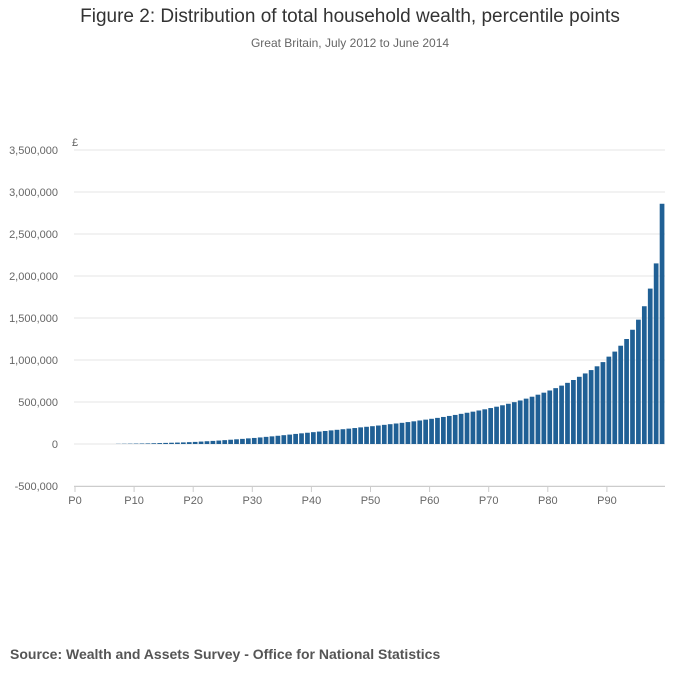 The image size is (700, 682). I want to click on bar-p92, so click(621, 394).